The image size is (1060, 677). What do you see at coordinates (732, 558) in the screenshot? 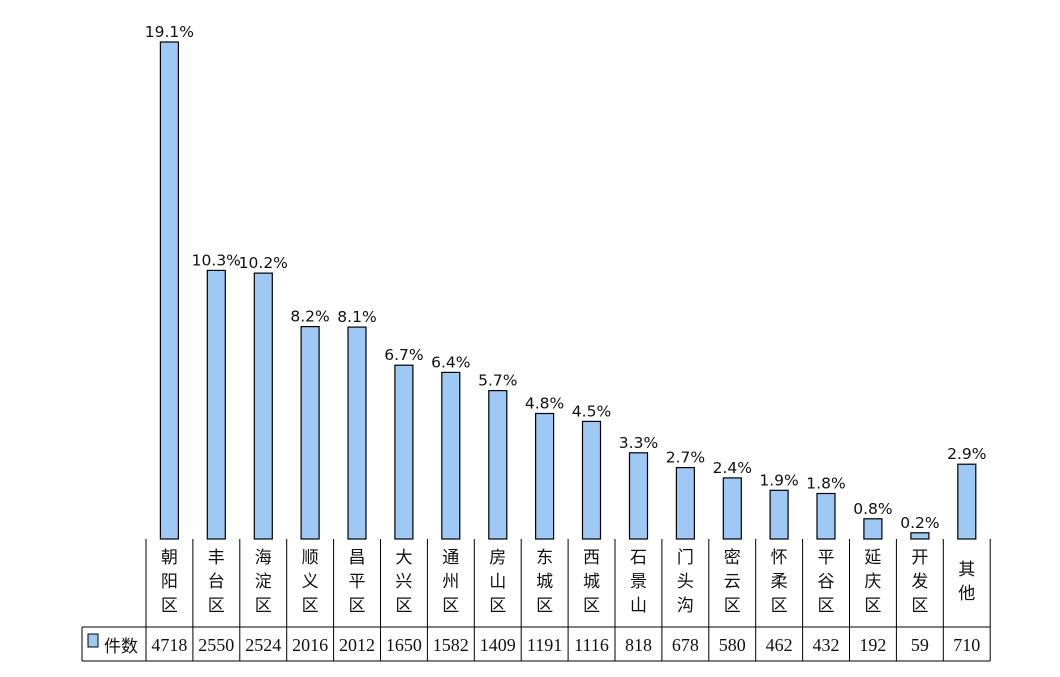
I see `category-label: 密` at bounding box center [732, 558].